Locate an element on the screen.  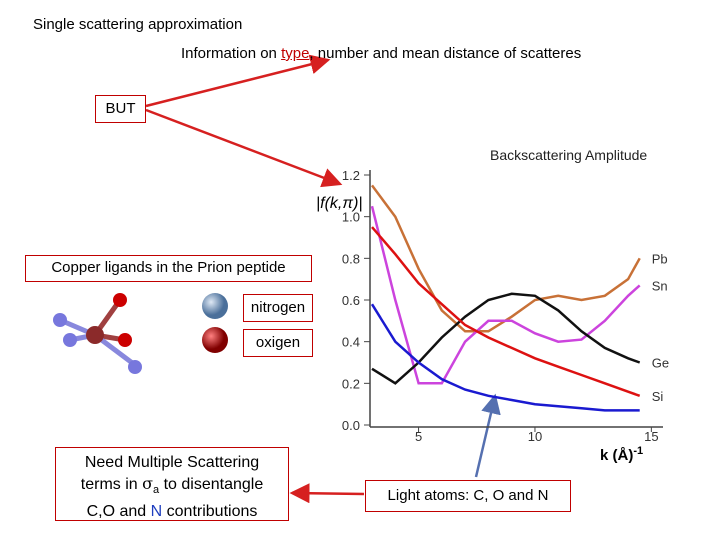
note-text: terms in is located at coordinates (111, 484).